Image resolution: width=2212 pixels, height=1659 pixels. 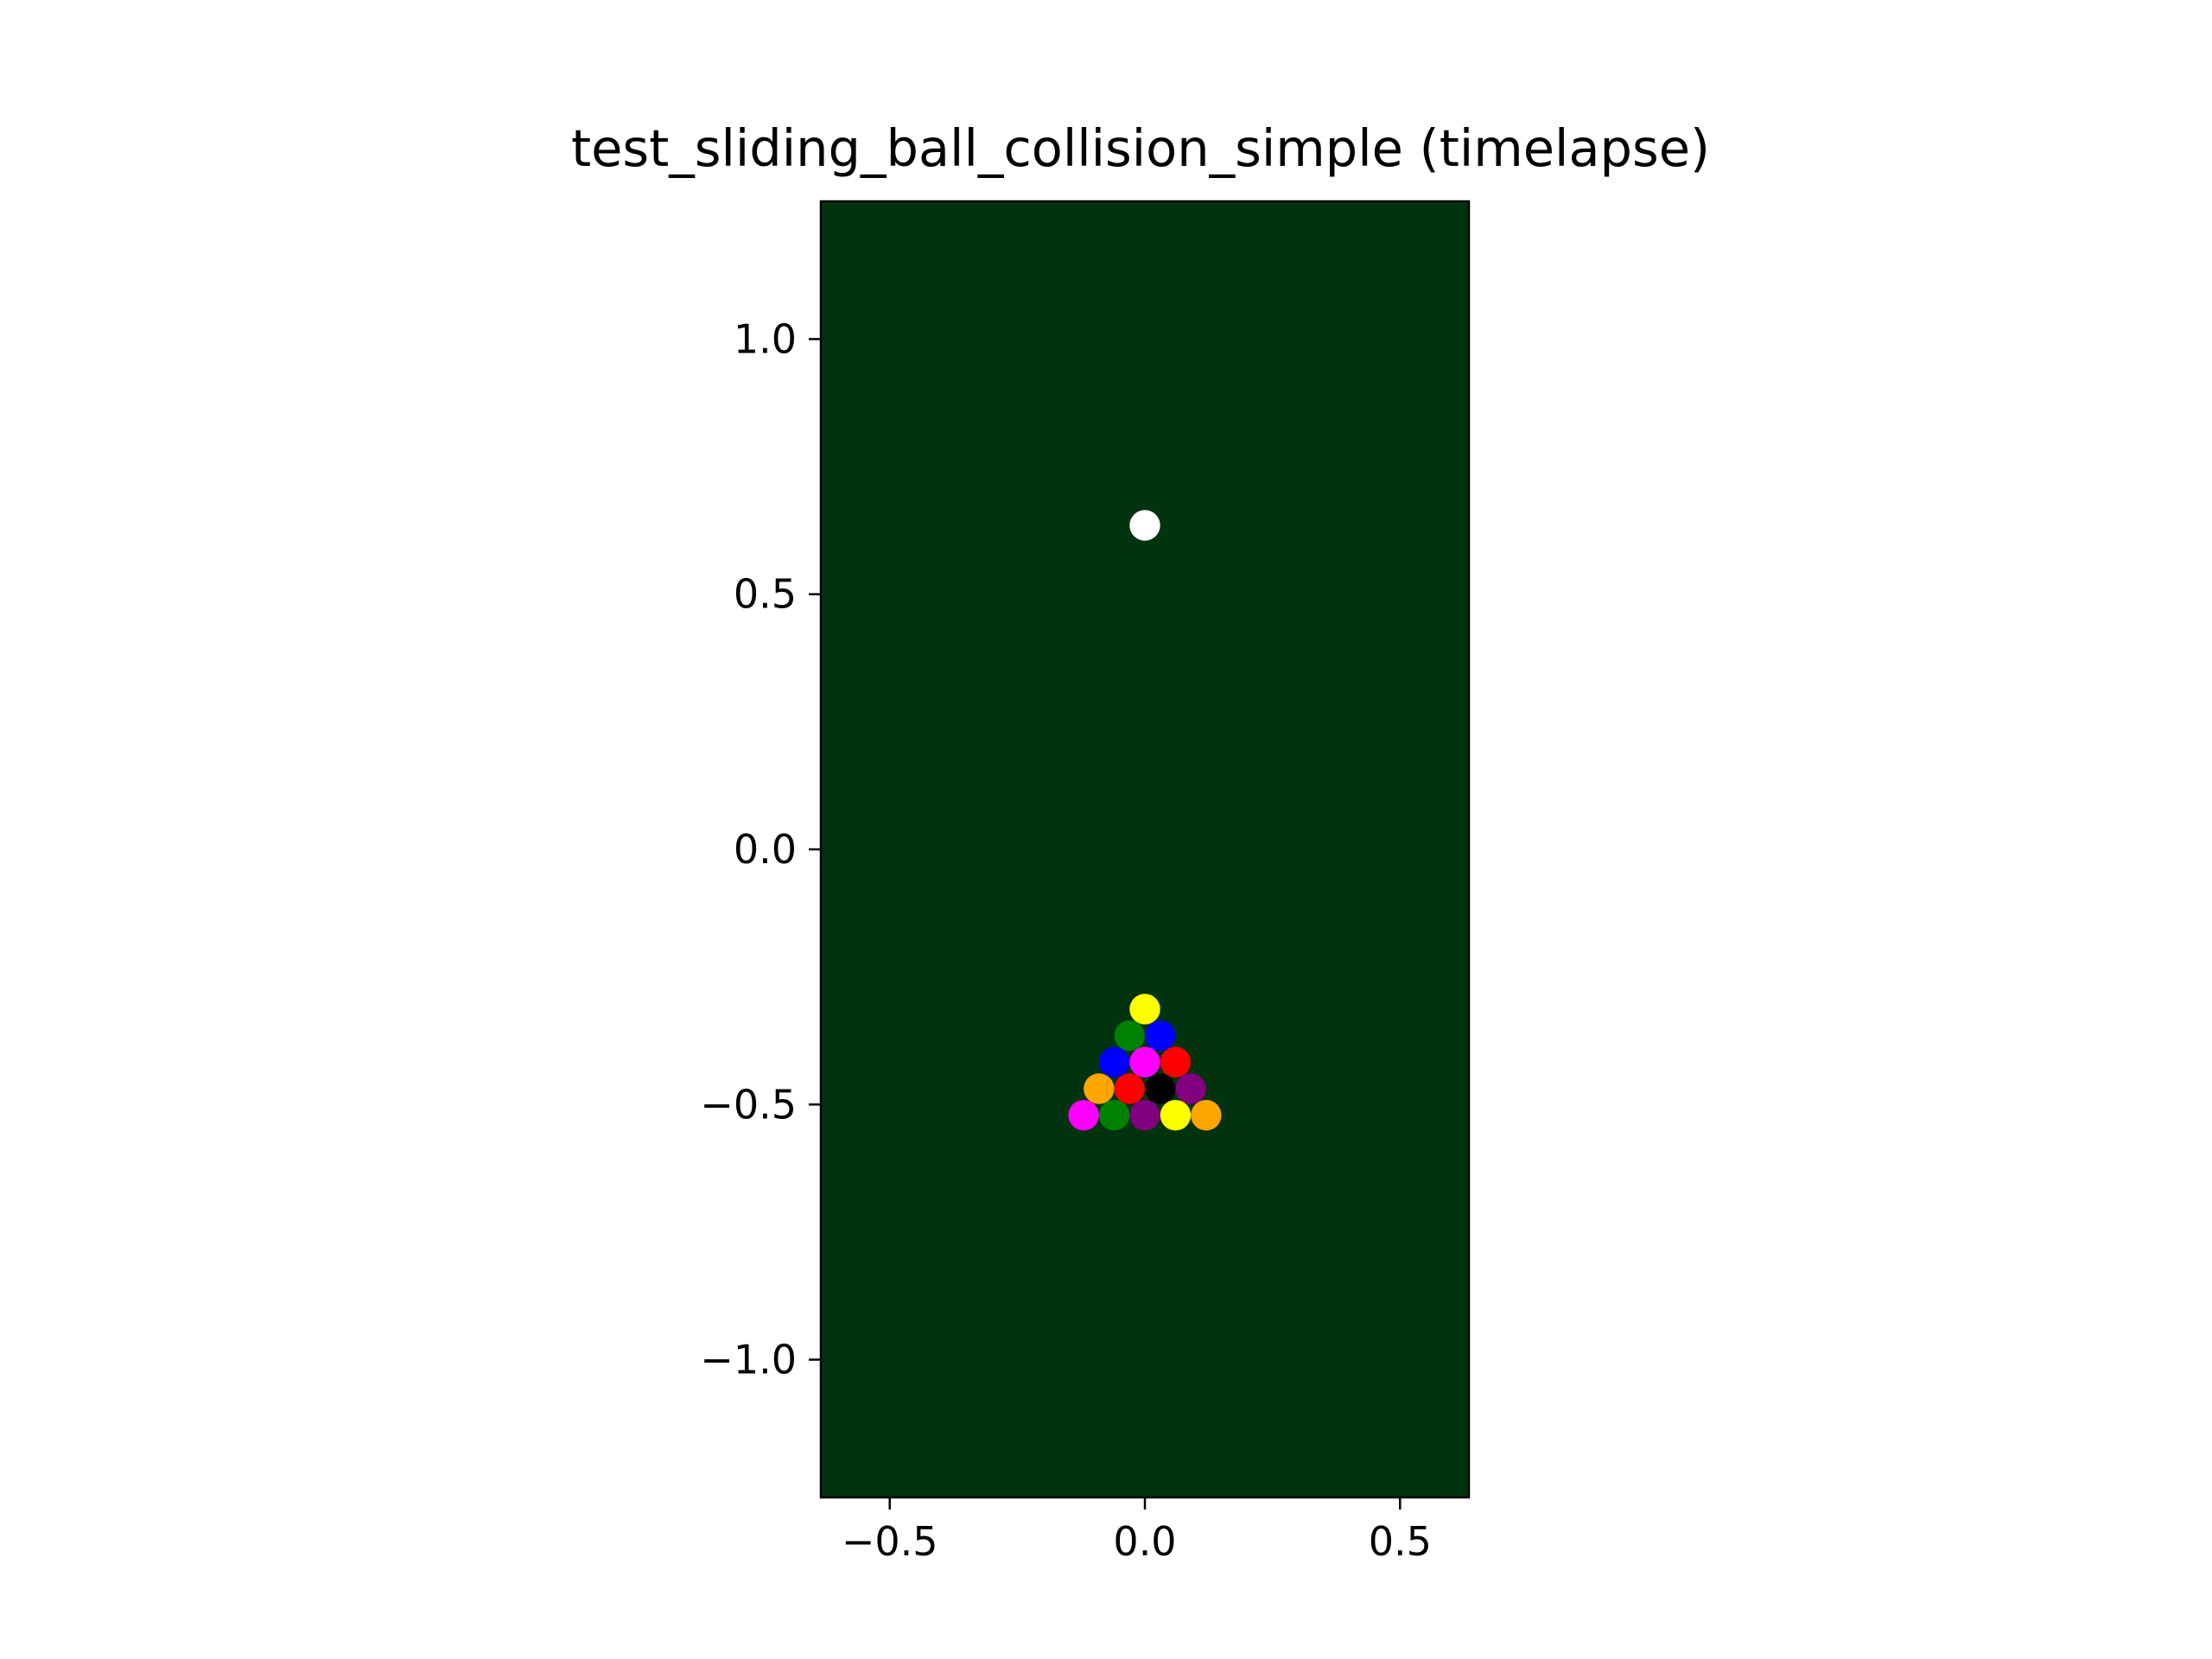 What do you see at coordinates (1144, 525) in the screenshot?
I see `cue-ball` at bounding box center [1144, 525].